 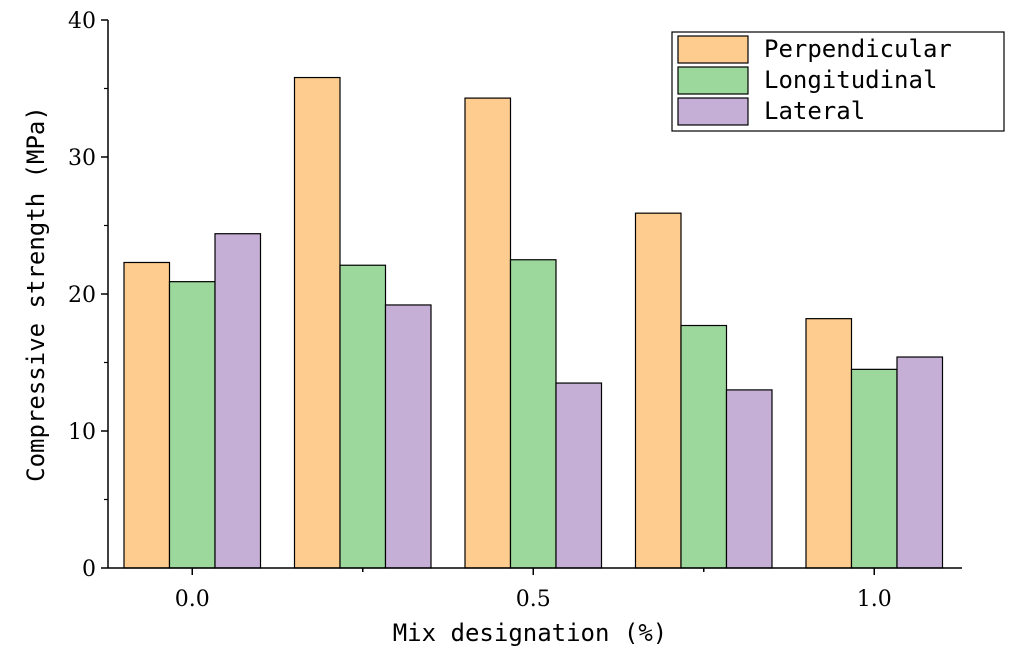 I want to click on x-axis-ticks: 0.0 0.5 1.0, so click(x=533, y=590).